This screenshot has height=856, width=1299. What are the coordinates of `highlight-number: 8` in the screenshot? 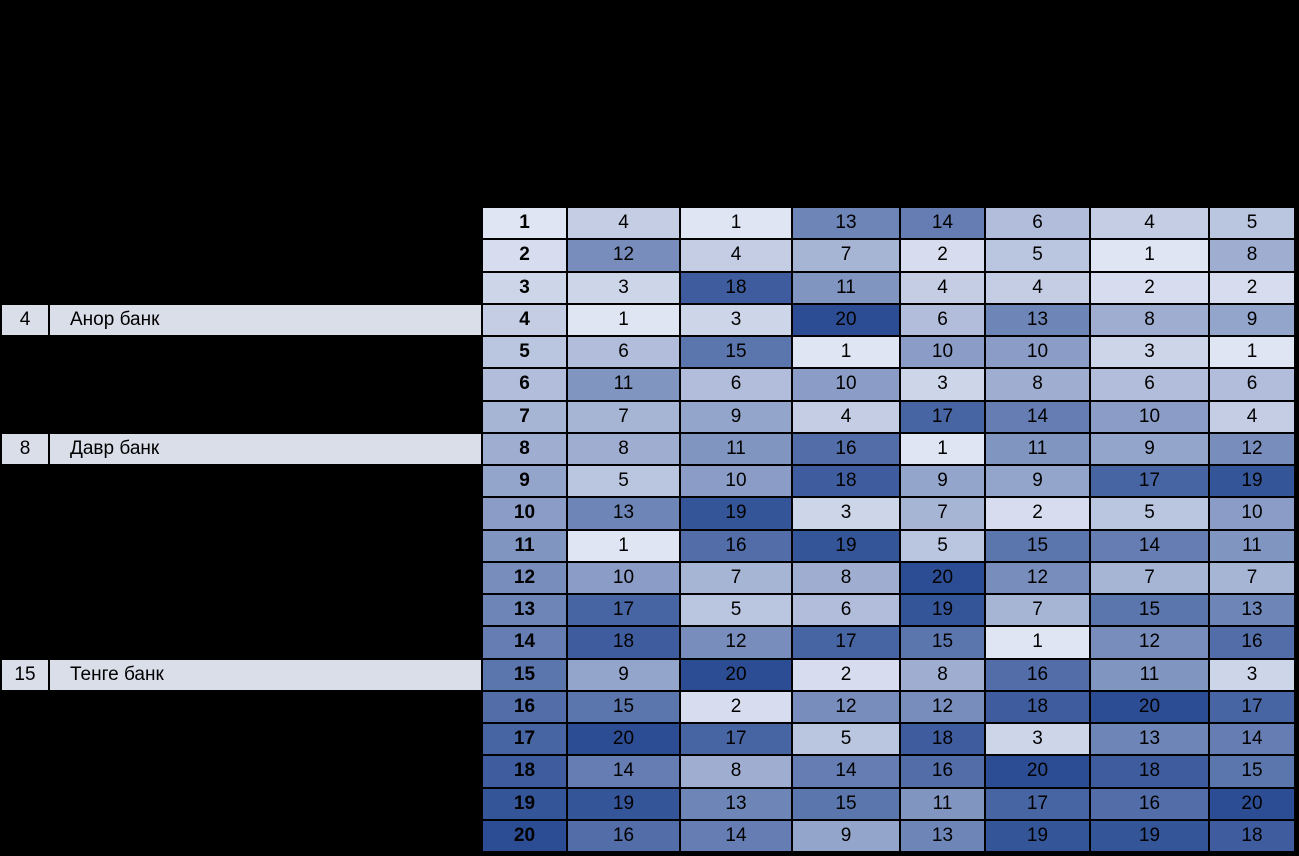 It's located at (25, 448).